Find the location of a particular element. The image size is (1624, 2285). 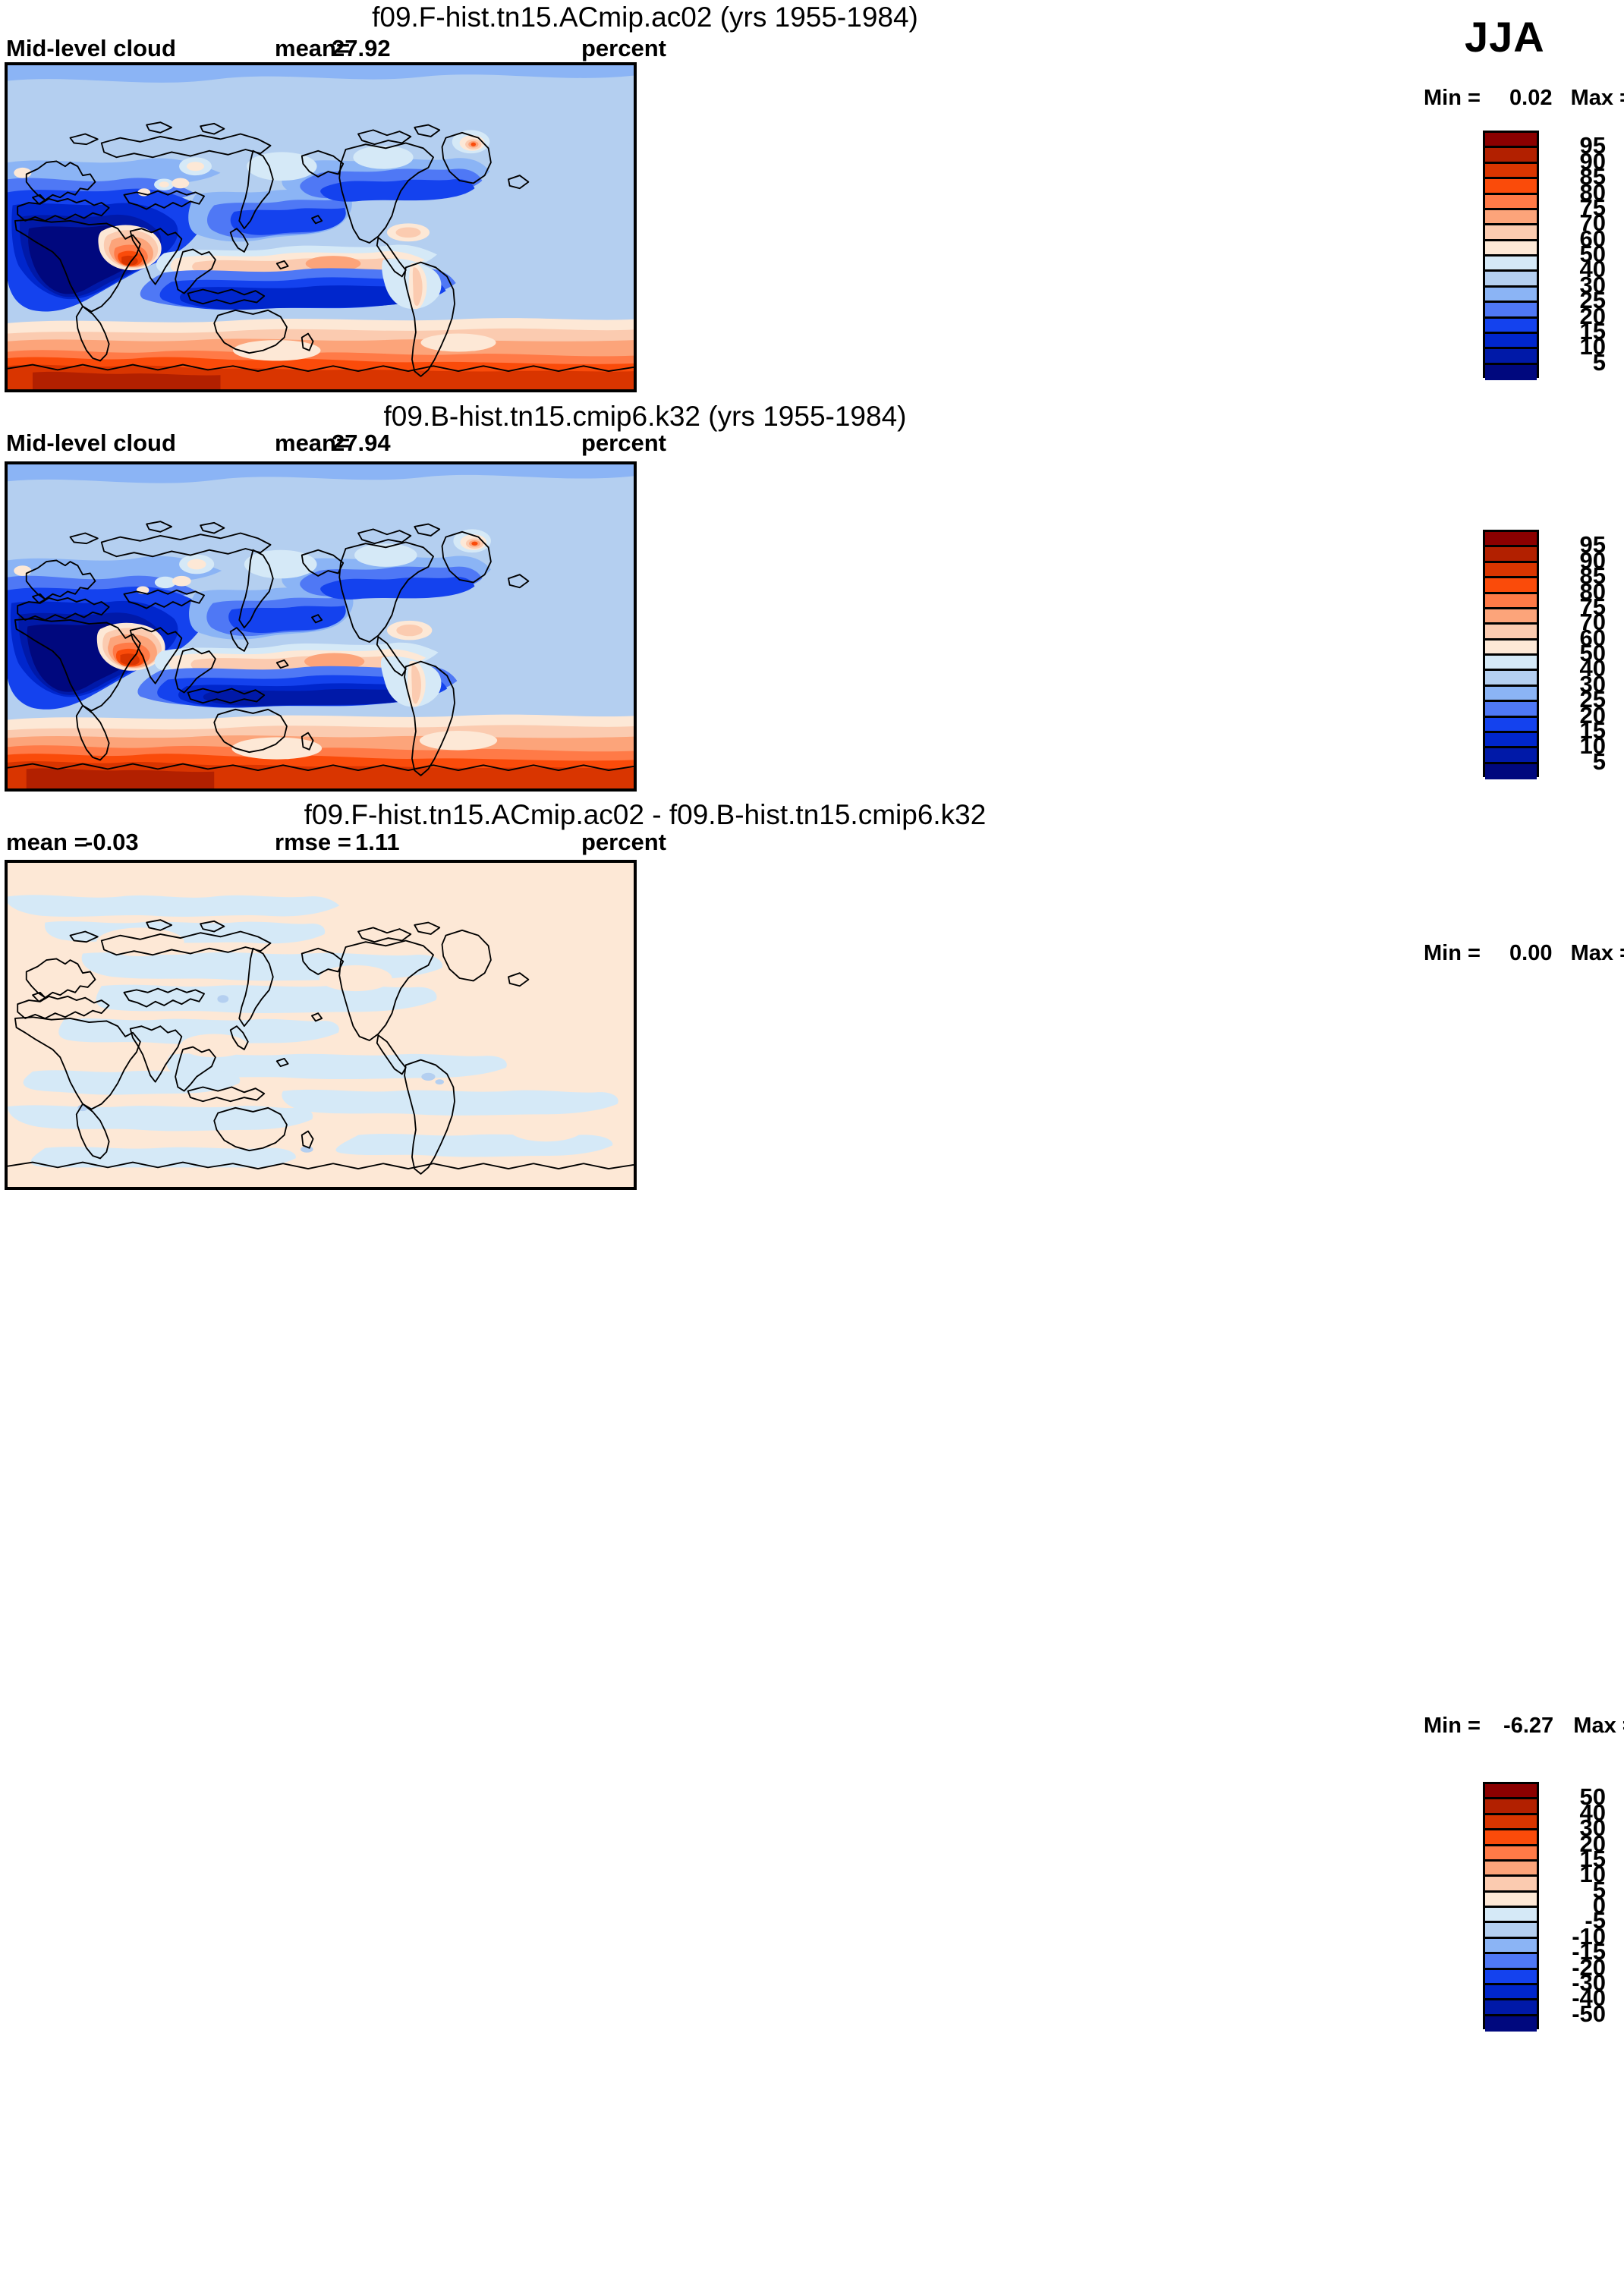

panel-middle-minmax: Min = 0.00 Max = 94.39 is located at coordinates (1524, 953).